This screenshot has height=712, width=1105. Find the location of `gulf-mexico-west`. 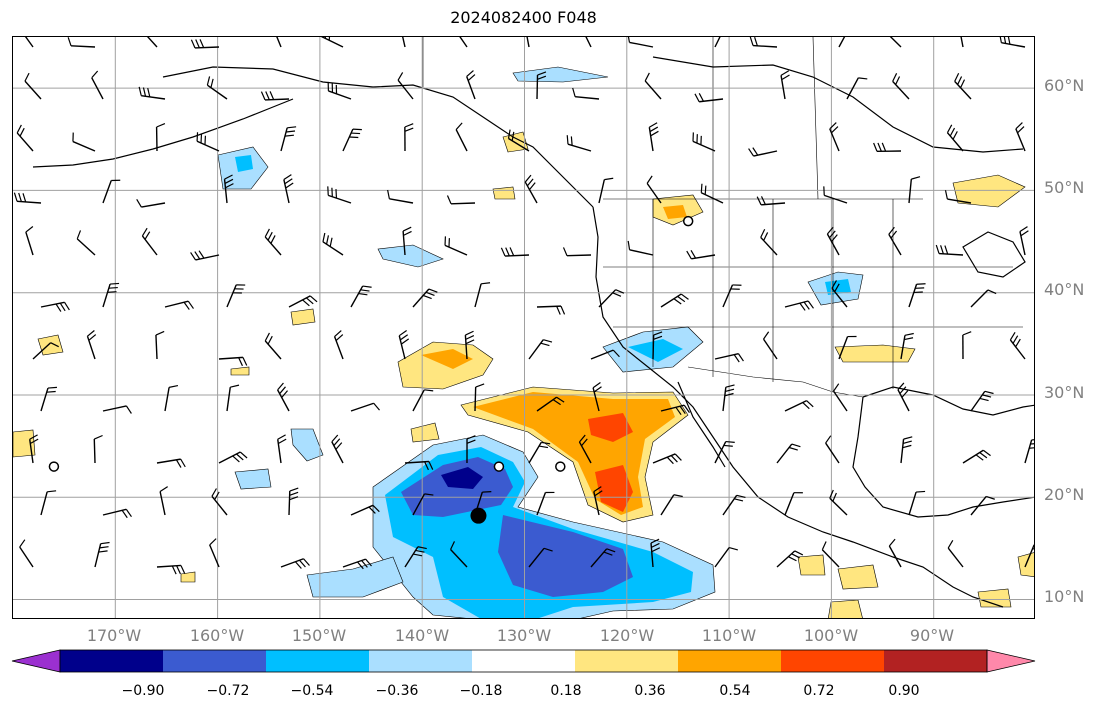

gulf-mexico-west is located at coordinates (943, 457).